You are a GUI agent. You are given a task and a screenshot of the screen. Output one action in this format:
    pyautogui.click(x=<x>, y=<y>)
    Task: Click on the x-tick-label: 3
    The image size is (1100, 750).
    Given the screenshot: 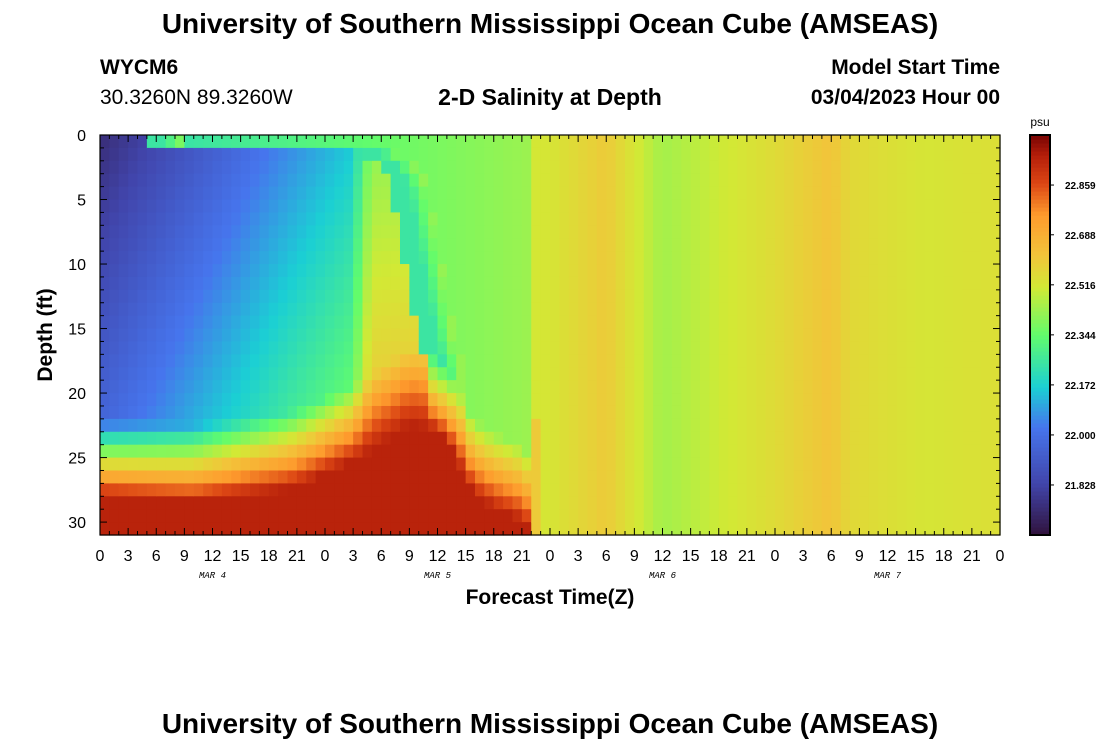 What is the action you would take?
    pyautogui.click(x=578, y=556)
    